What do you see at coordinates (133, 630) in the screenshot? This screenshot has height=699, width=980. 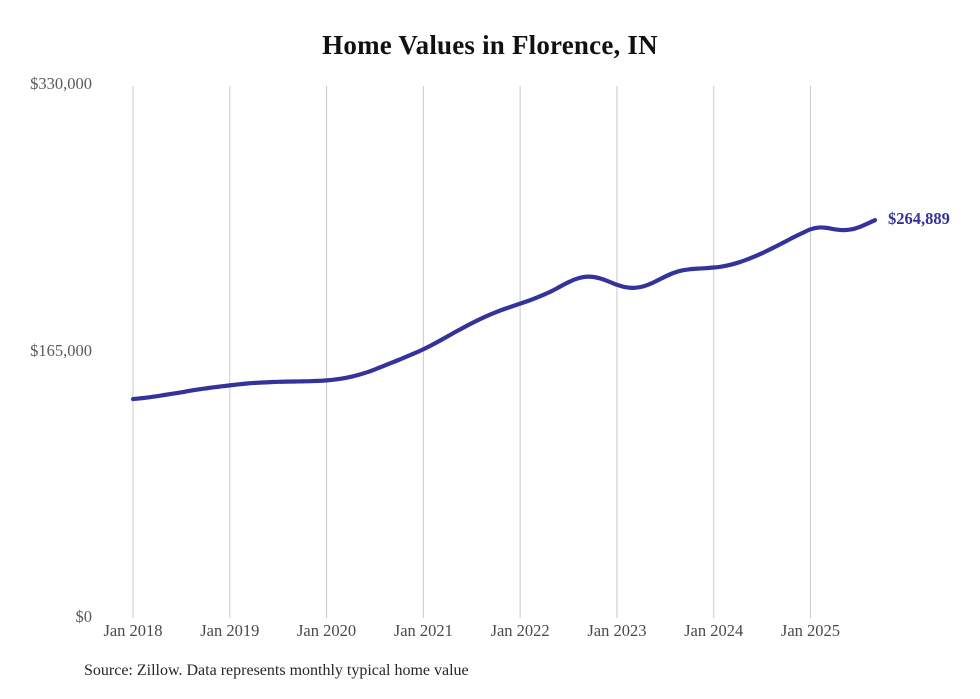 I see `x-axis-tick: Jan 2018` at bounding box center [133, 630].